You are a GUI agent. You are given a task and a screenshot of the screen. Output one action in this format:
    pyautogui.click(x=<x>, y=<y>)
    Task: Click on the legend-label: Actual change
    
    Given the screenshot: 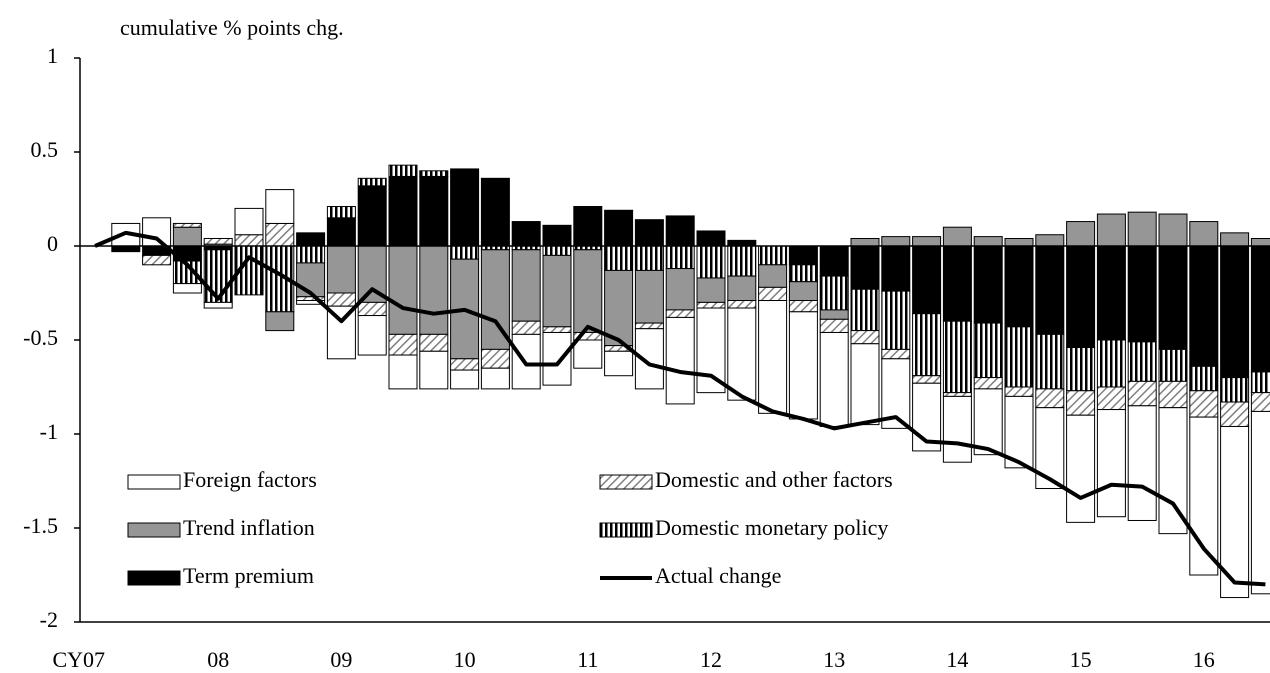 What is the action you would take?
    pyautogui.click(x=718, y=575)
    